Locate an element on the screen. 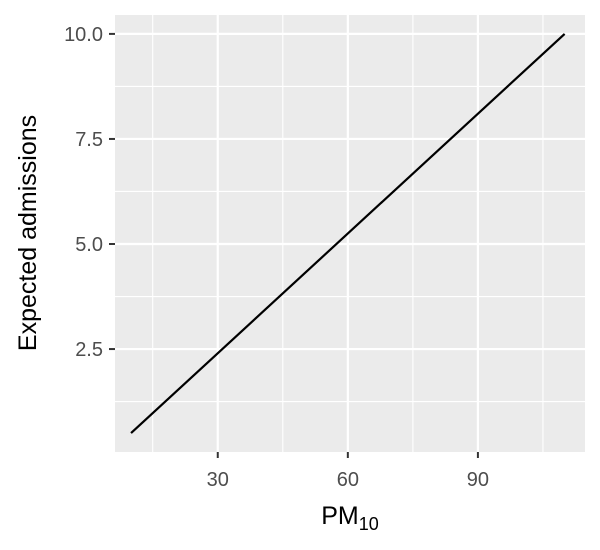 This screenshot has height=550, width=600. y-axis-title: Expected admissions is located at coordinates (28, 233).